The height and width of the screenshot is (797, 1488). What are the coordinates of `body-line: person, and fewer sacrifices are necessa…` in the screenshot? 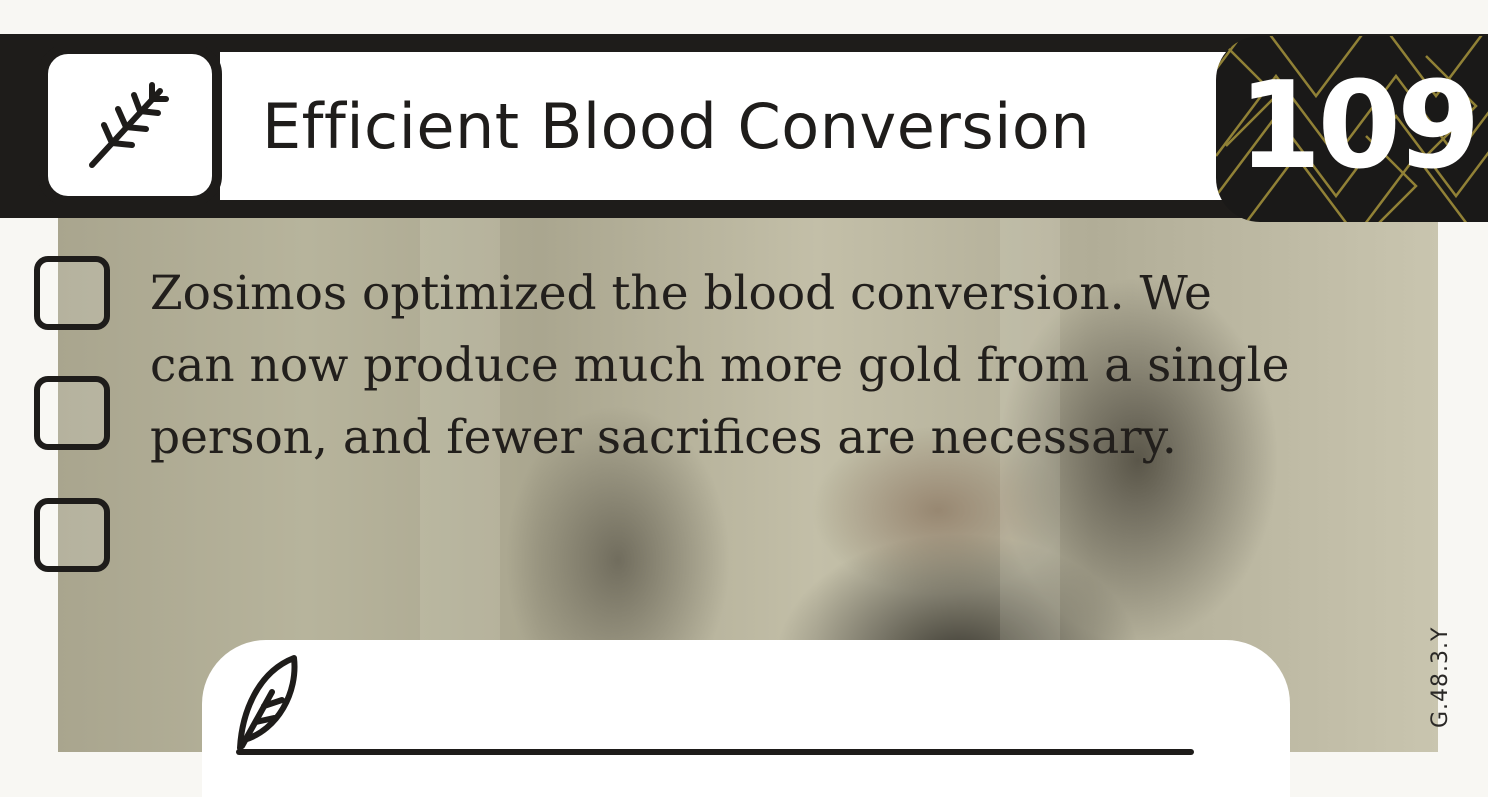 It's located at (663, 437).